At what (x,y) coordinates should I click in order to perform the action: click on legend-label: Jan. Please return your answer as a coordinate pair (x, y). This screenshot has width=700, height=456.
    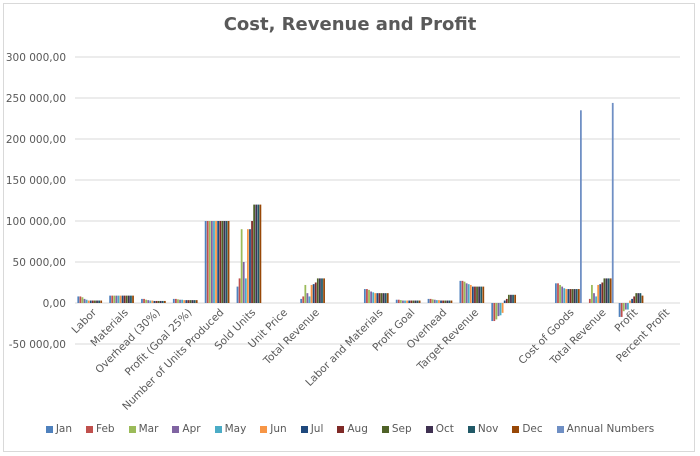
    Looking at the image, I should click on (63, 429).